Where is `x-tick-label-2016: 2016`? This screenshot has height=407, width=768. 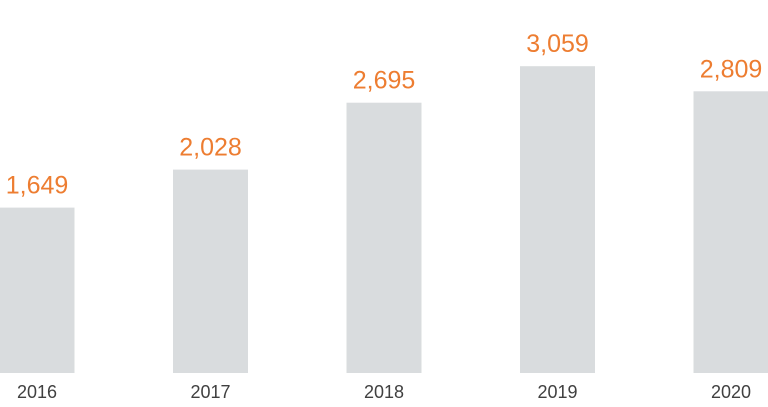
x-tick-label-2016: 2016 is located at coordinates (37, 392).